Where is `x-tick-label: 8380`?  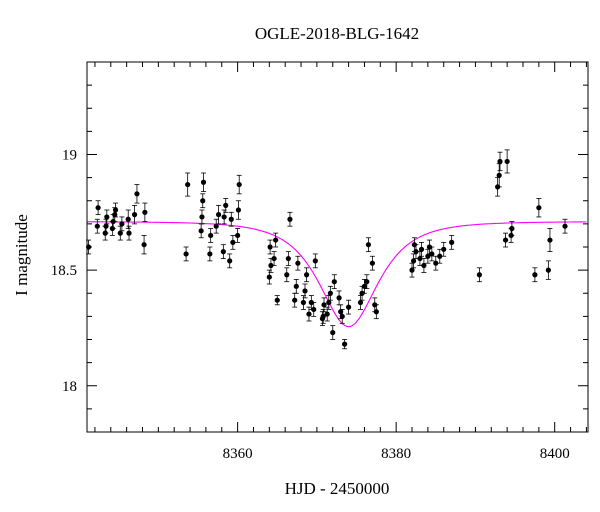
x-tick-label: 8380 is located at coordinates (396, 454).